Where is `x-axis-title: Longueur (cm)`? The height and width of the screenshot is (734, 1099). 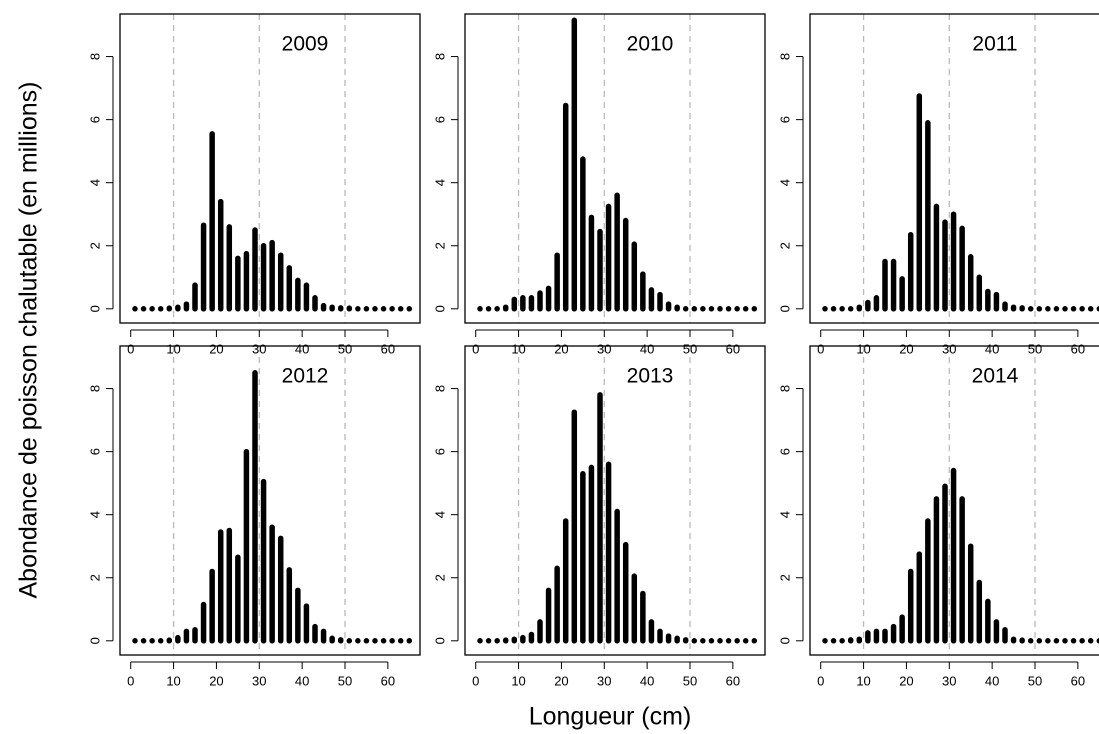 x-axis-title: Longueur (cm) is located at coordinates (610, 717).